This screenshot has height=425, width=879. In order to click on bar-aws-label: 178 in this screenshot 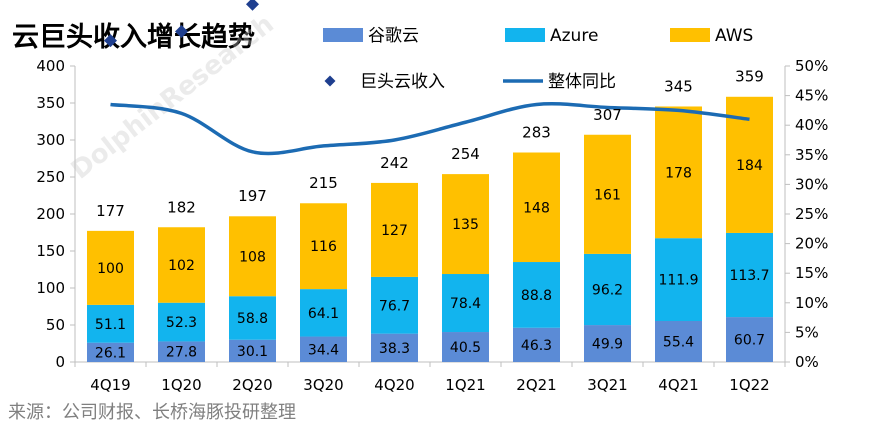, I will do `click(678, 173)`.